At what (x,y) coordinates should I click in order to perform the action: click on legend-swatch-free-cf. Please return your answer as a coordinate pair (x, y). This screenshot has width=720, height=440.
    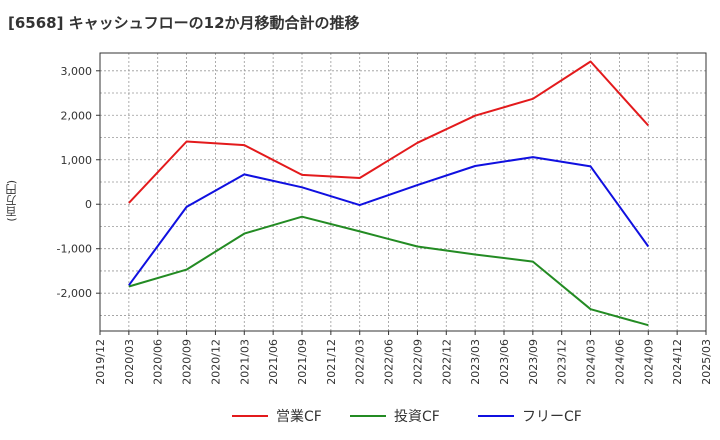
    Looking at the image, I should click on (496, 416).